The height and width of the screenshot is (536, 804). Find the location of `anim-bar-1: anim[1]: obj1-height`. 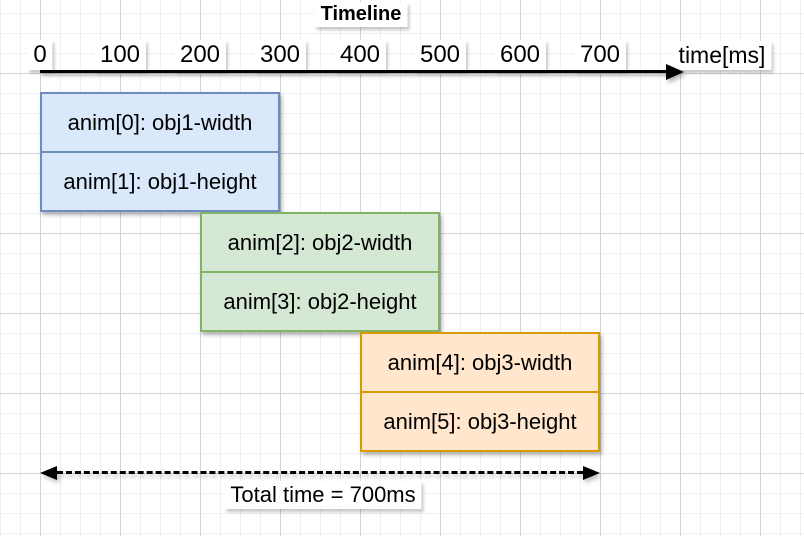

anim-bar-1: anim[1]: obj1-height is located at coordinates (160, 180).